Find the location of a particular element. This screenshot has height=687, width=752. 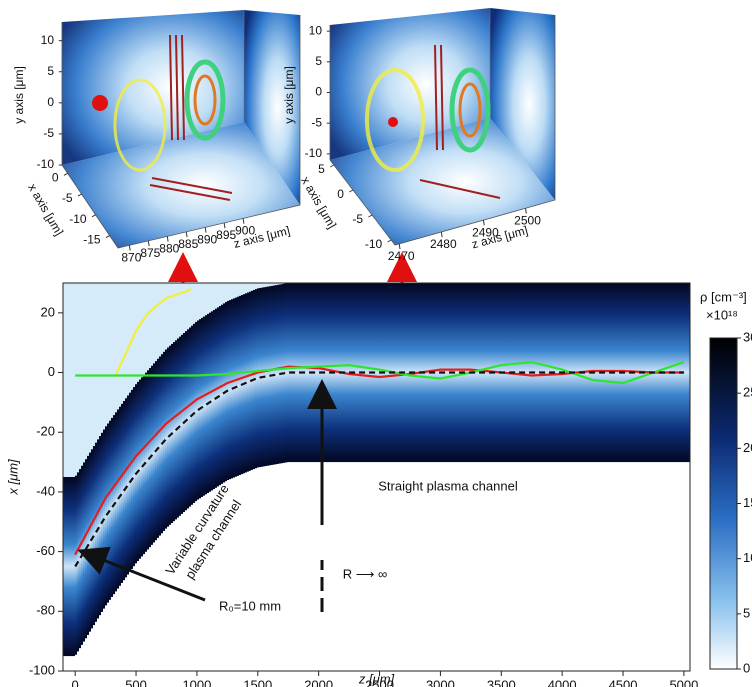

annotation: R ⟶ ∞ is located at coordinates (365, 573).